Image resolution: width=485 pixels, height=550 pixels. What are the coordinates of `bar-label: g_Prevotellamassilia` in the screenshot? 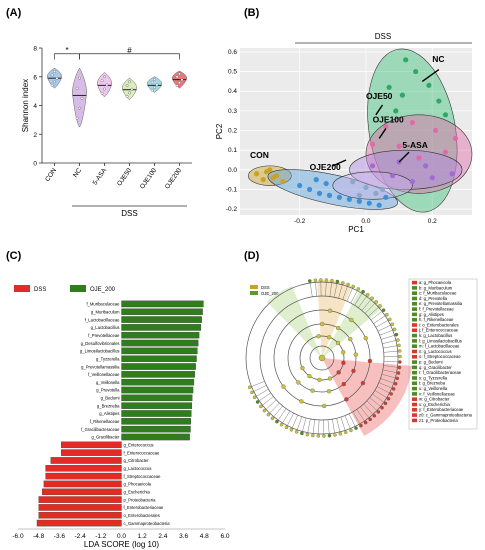 It's located at (100, 366).